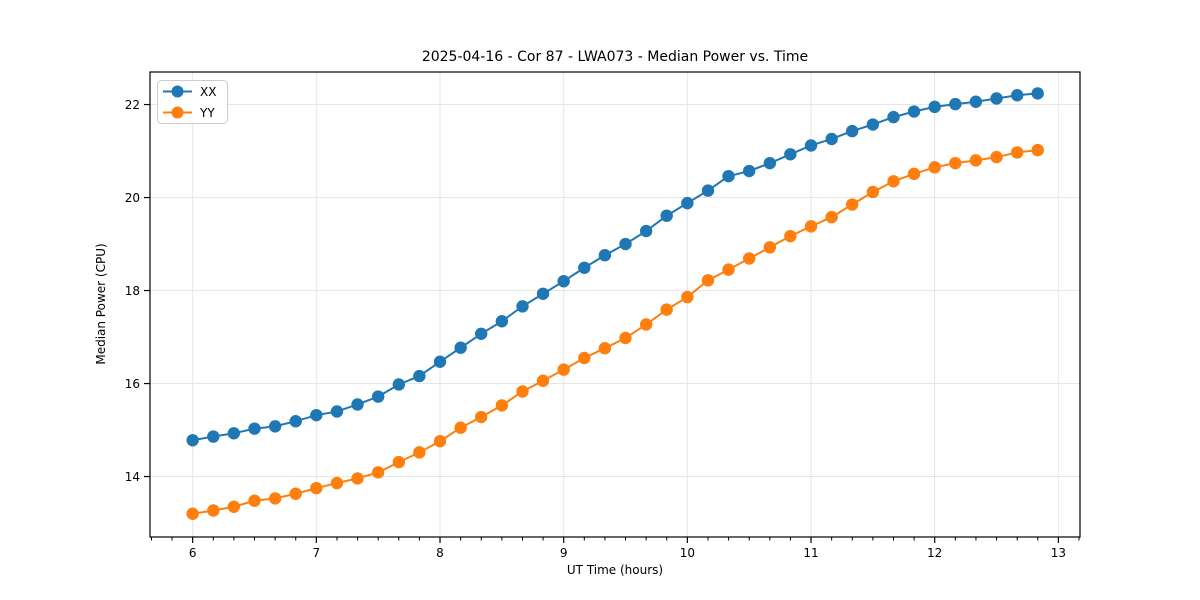 Image resolution: width=1200 pixels, height=600 pixels. I want to click on x-tick-label: 10, so click(687, 553).